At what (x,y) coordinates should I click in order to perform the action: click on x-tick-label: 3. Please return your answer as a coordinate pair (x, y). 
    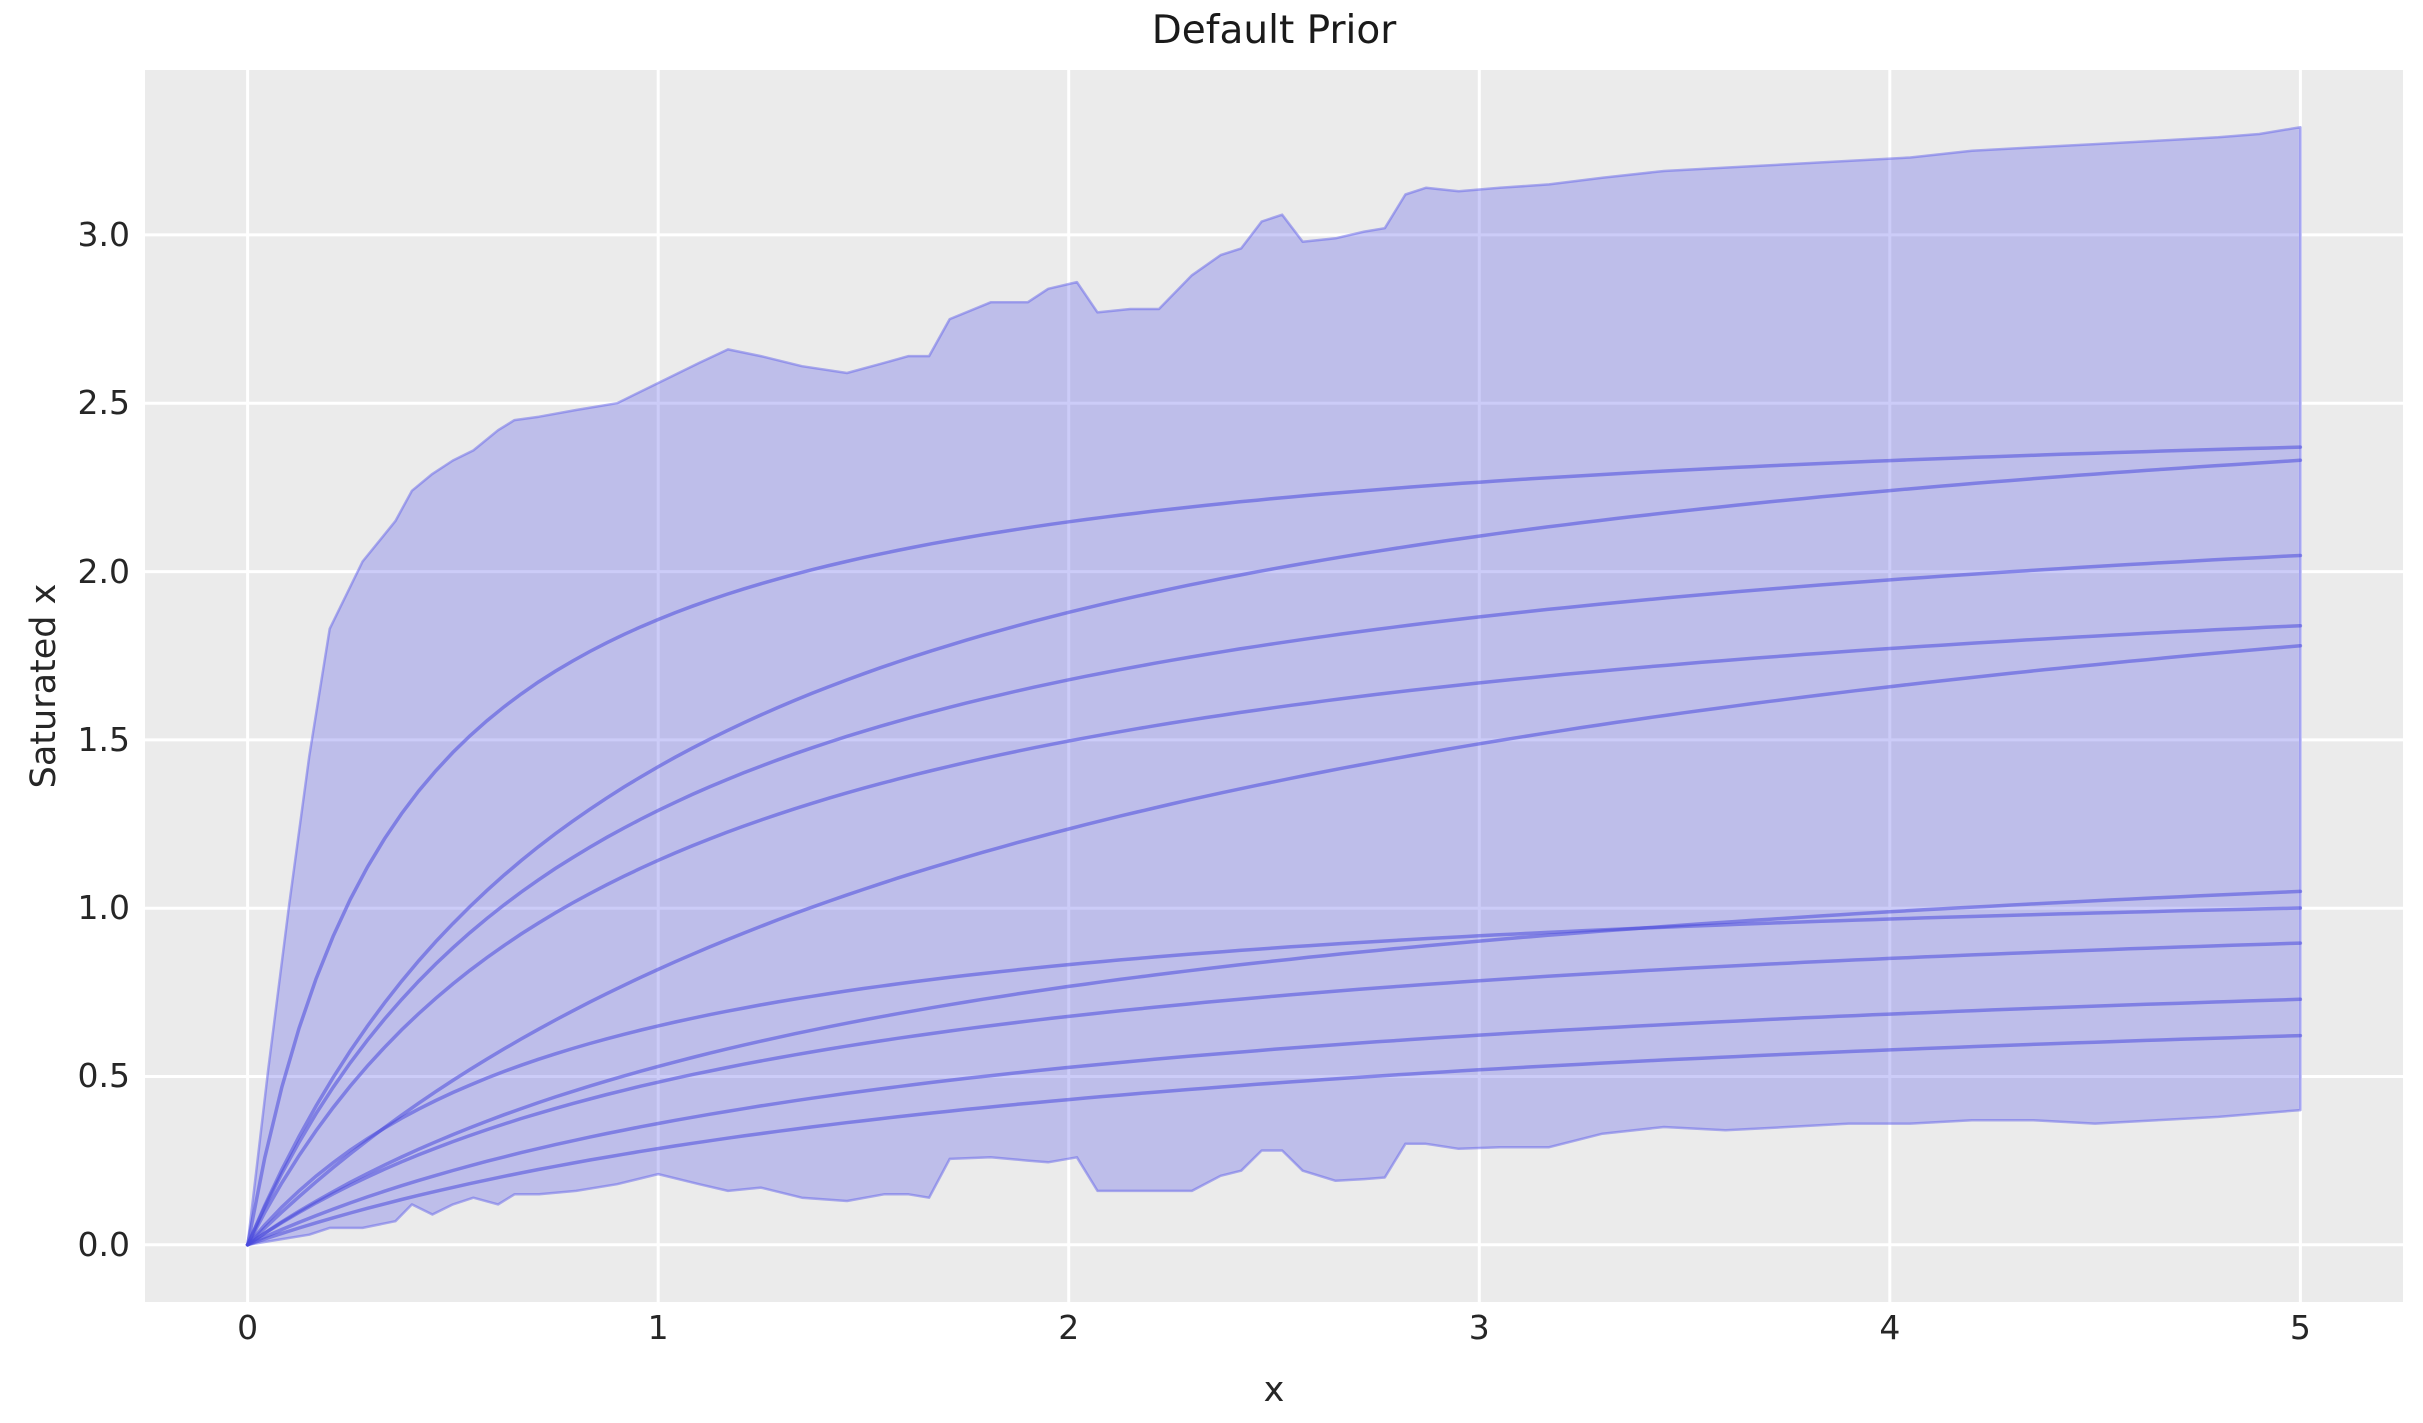
    Looking at the image, I should click on (1479, 1327).